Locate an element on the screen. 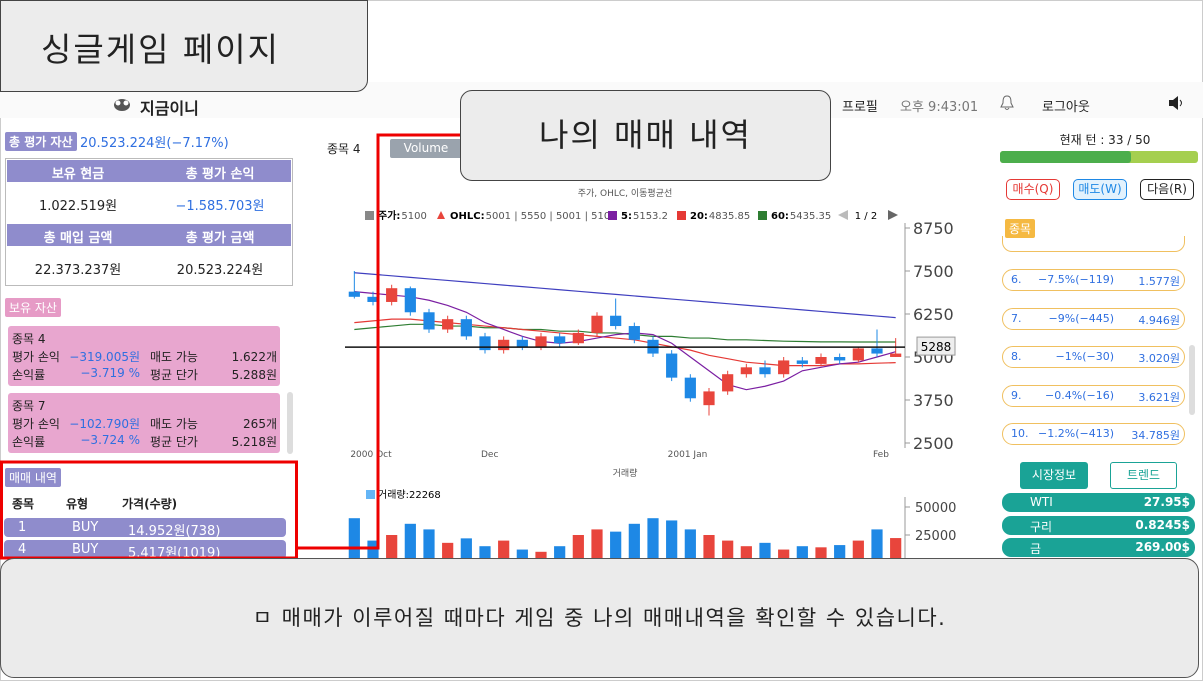  row-change: −1.2%(−413) is located at coordinates (1076, 433).